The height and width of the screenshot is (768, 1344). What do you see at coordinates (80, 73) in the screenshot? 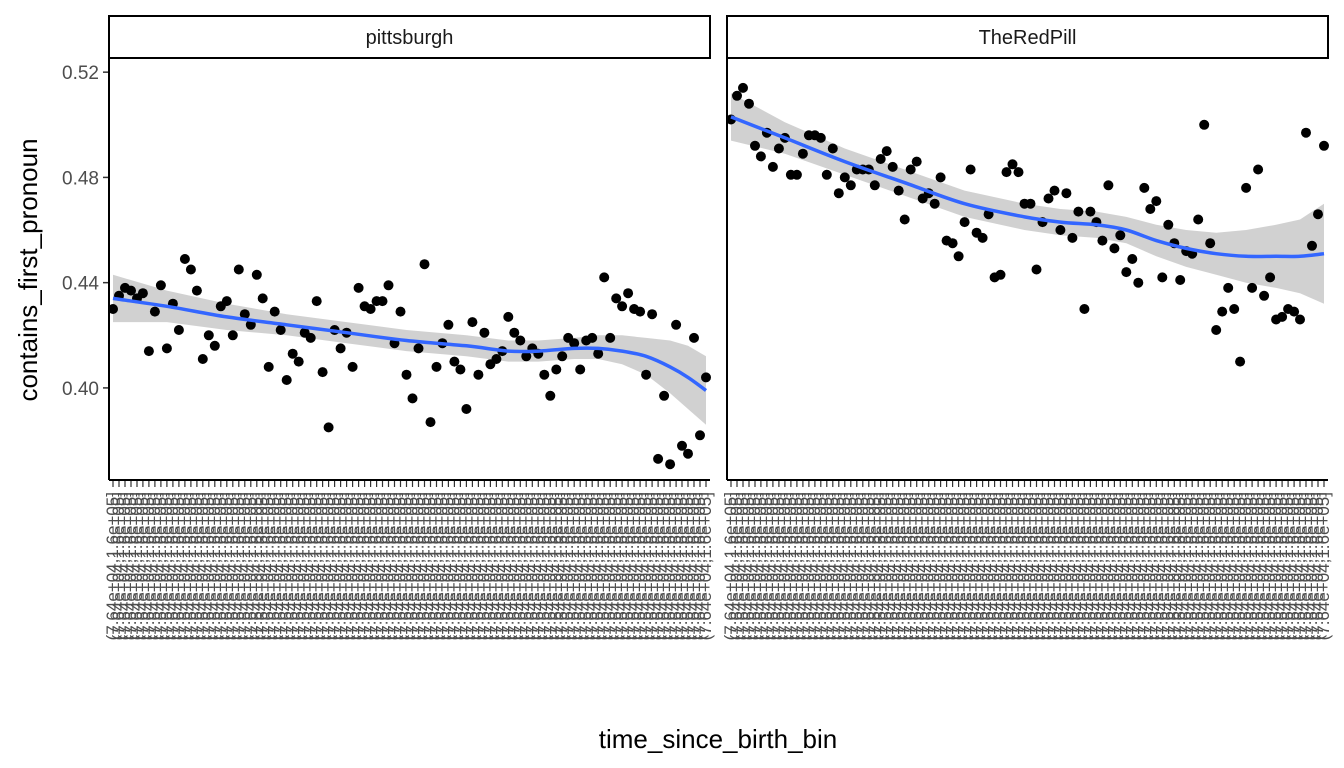
I see `y-tick-label: 0.52` at bounding box center [80, 73].